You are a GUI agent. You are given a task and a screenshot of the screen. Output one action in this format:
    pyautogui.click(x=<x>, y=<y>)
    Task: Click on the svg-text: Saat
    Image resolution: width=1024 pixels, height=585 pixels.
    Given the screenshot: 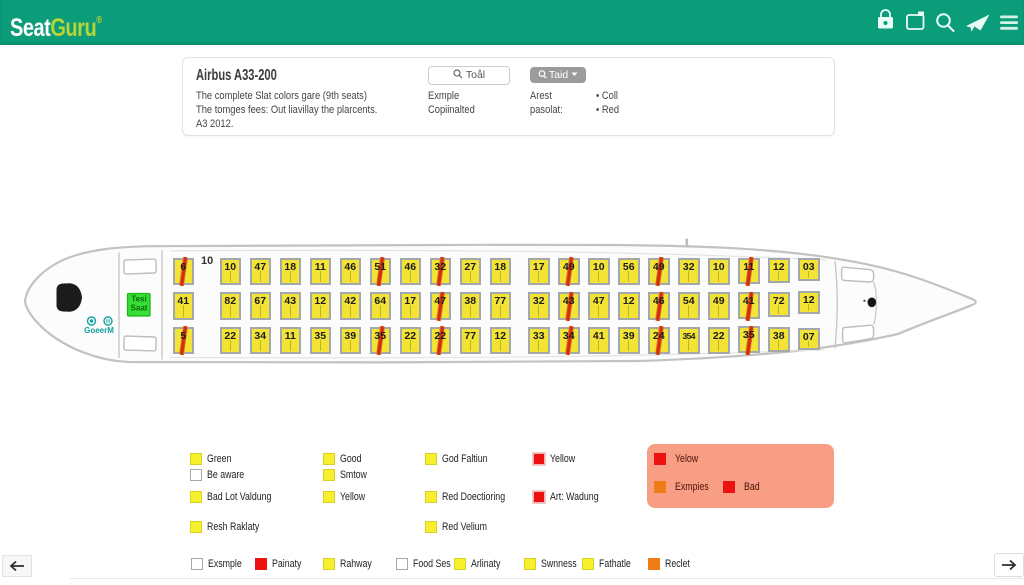 What is the action you would take?
    pyautogui.click(x=139, y=308)
    